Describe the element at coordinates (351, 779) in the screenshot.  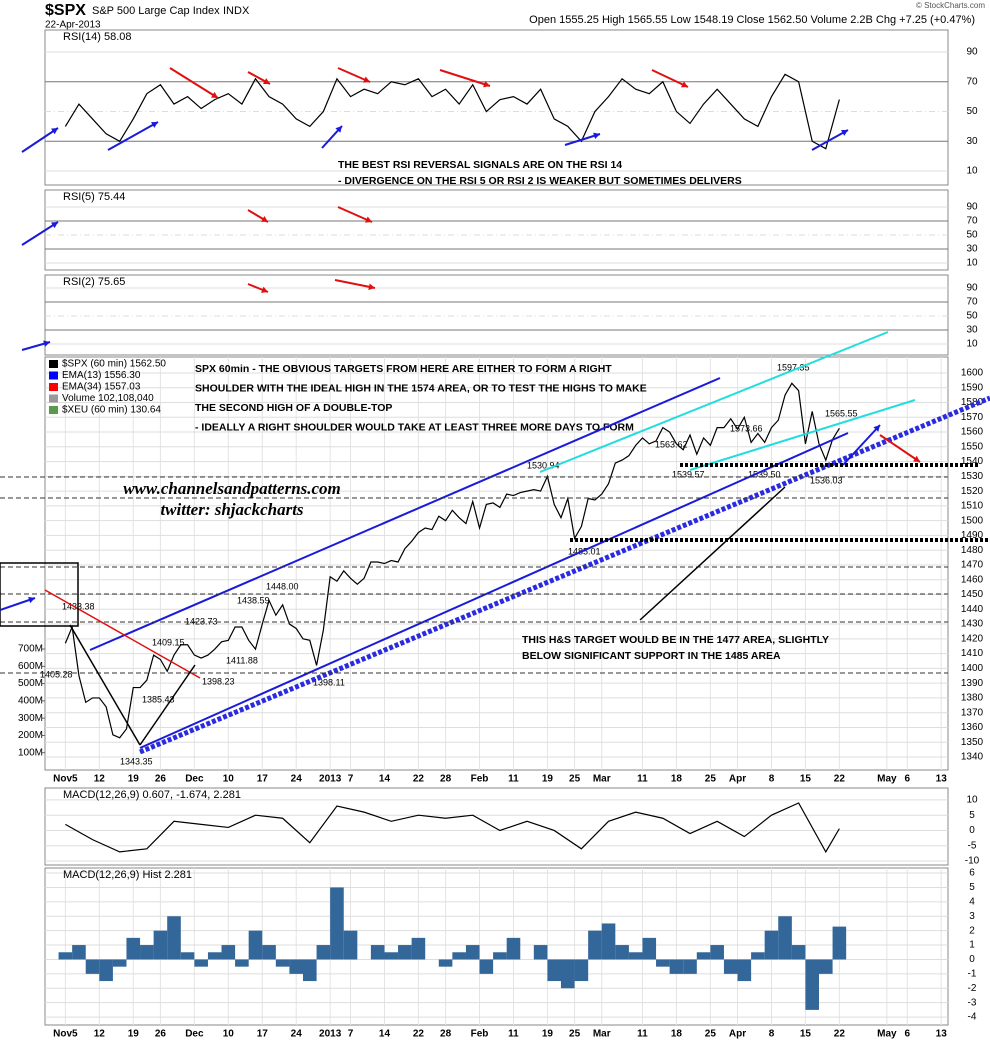
I see `x-tick-label: 7` at that location.